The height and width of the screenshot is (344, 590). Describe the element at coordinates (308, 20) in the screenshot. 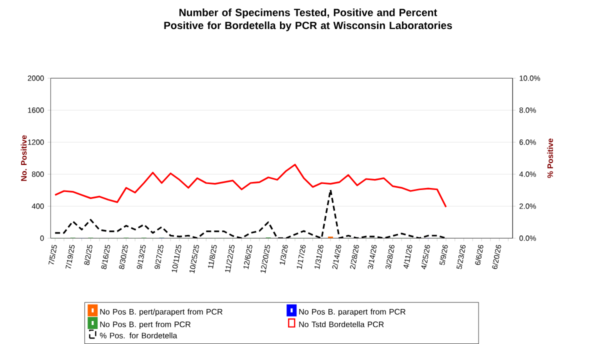

I see `chart-title: Number of Specimens Tested, Positive and Percent Positive for Bordetella by PCR at Wisconsin Laboratories` at that location.